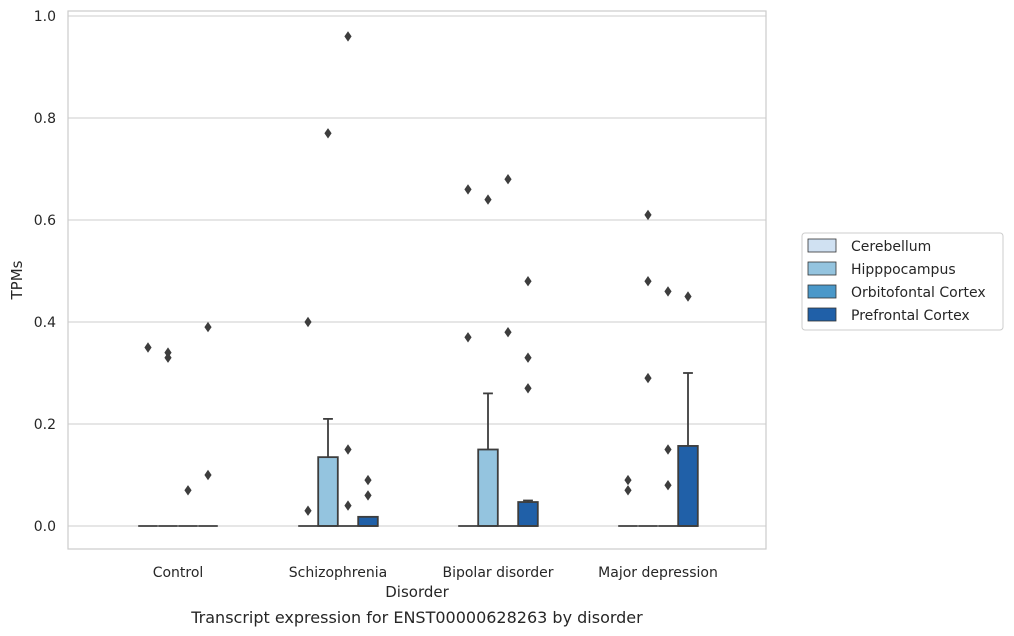 This screenshot has width=1014, height=636. What do you see at coordinates (45, 272) in the screenshot?
I see `y-tick-labels: 0.0 0.2 0.4 0.6 0.8 1.0` at bounding box center [45, 272].